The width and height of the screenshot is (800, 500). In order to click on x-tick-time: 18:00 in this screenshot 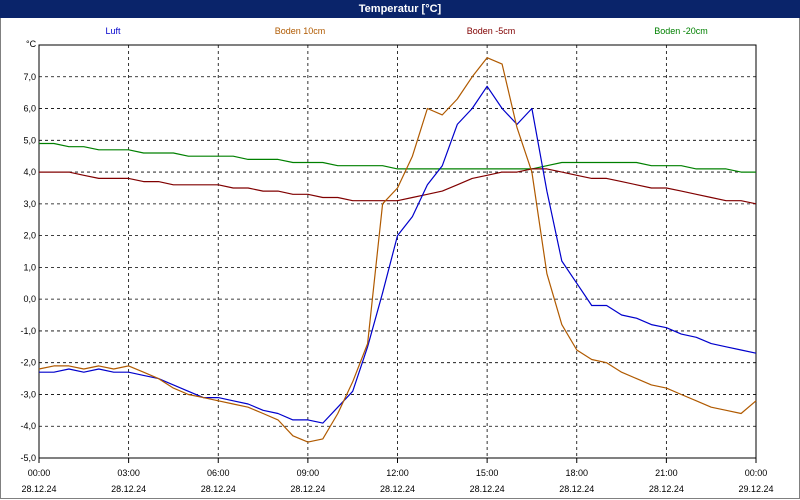, I will do `click(576, 473)`.